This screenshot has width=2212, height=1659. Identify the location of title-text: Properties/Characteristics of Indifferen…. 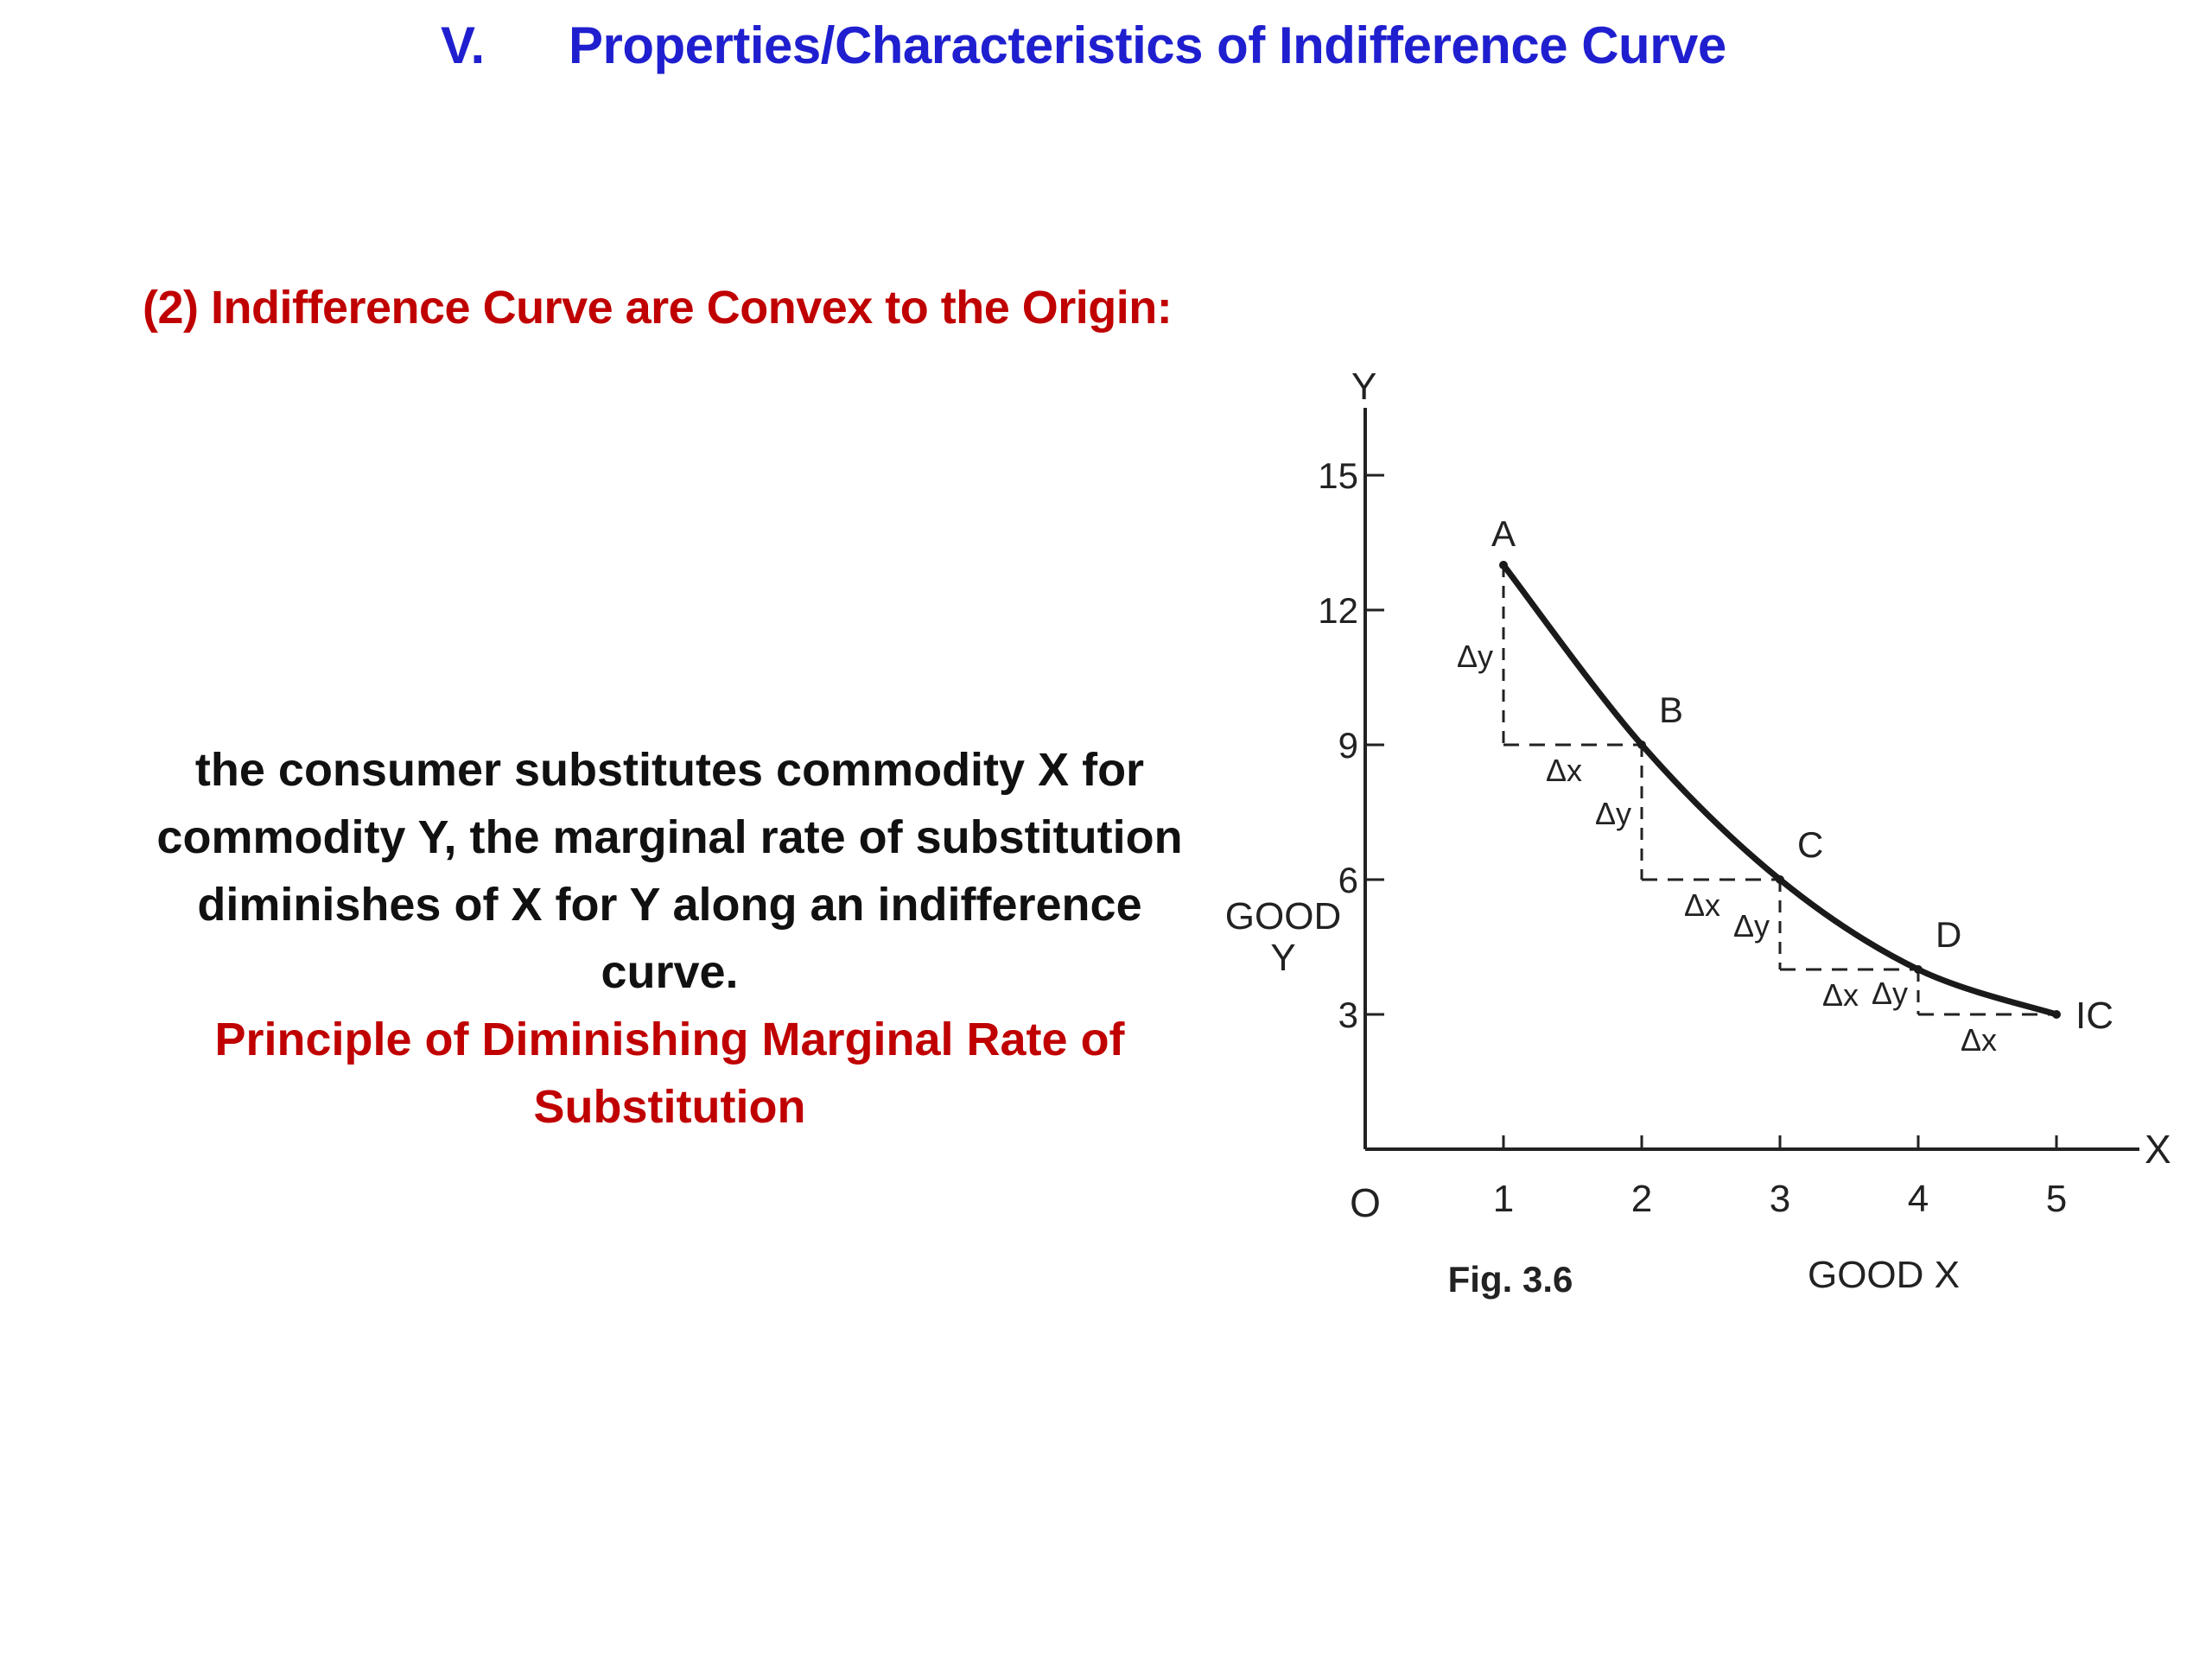
(1147, 45).